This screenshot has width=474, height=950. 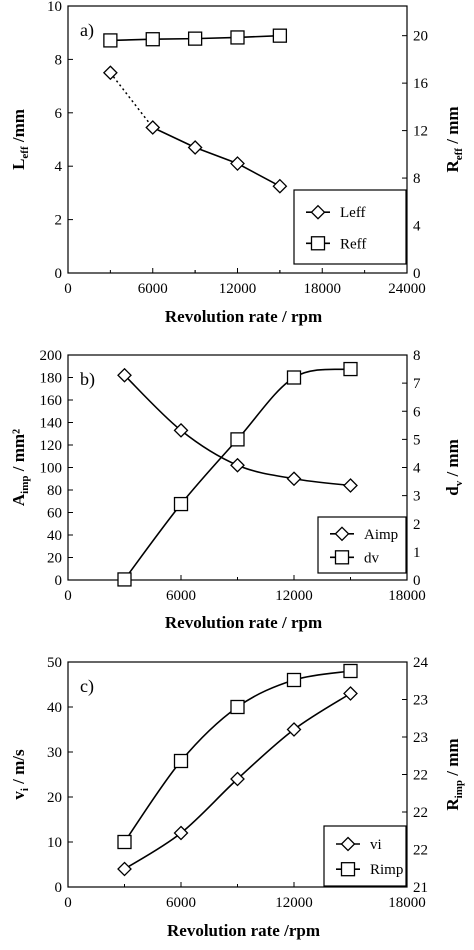 I want to click on y-left-tick-label: 200, so click(x=51, y=356).